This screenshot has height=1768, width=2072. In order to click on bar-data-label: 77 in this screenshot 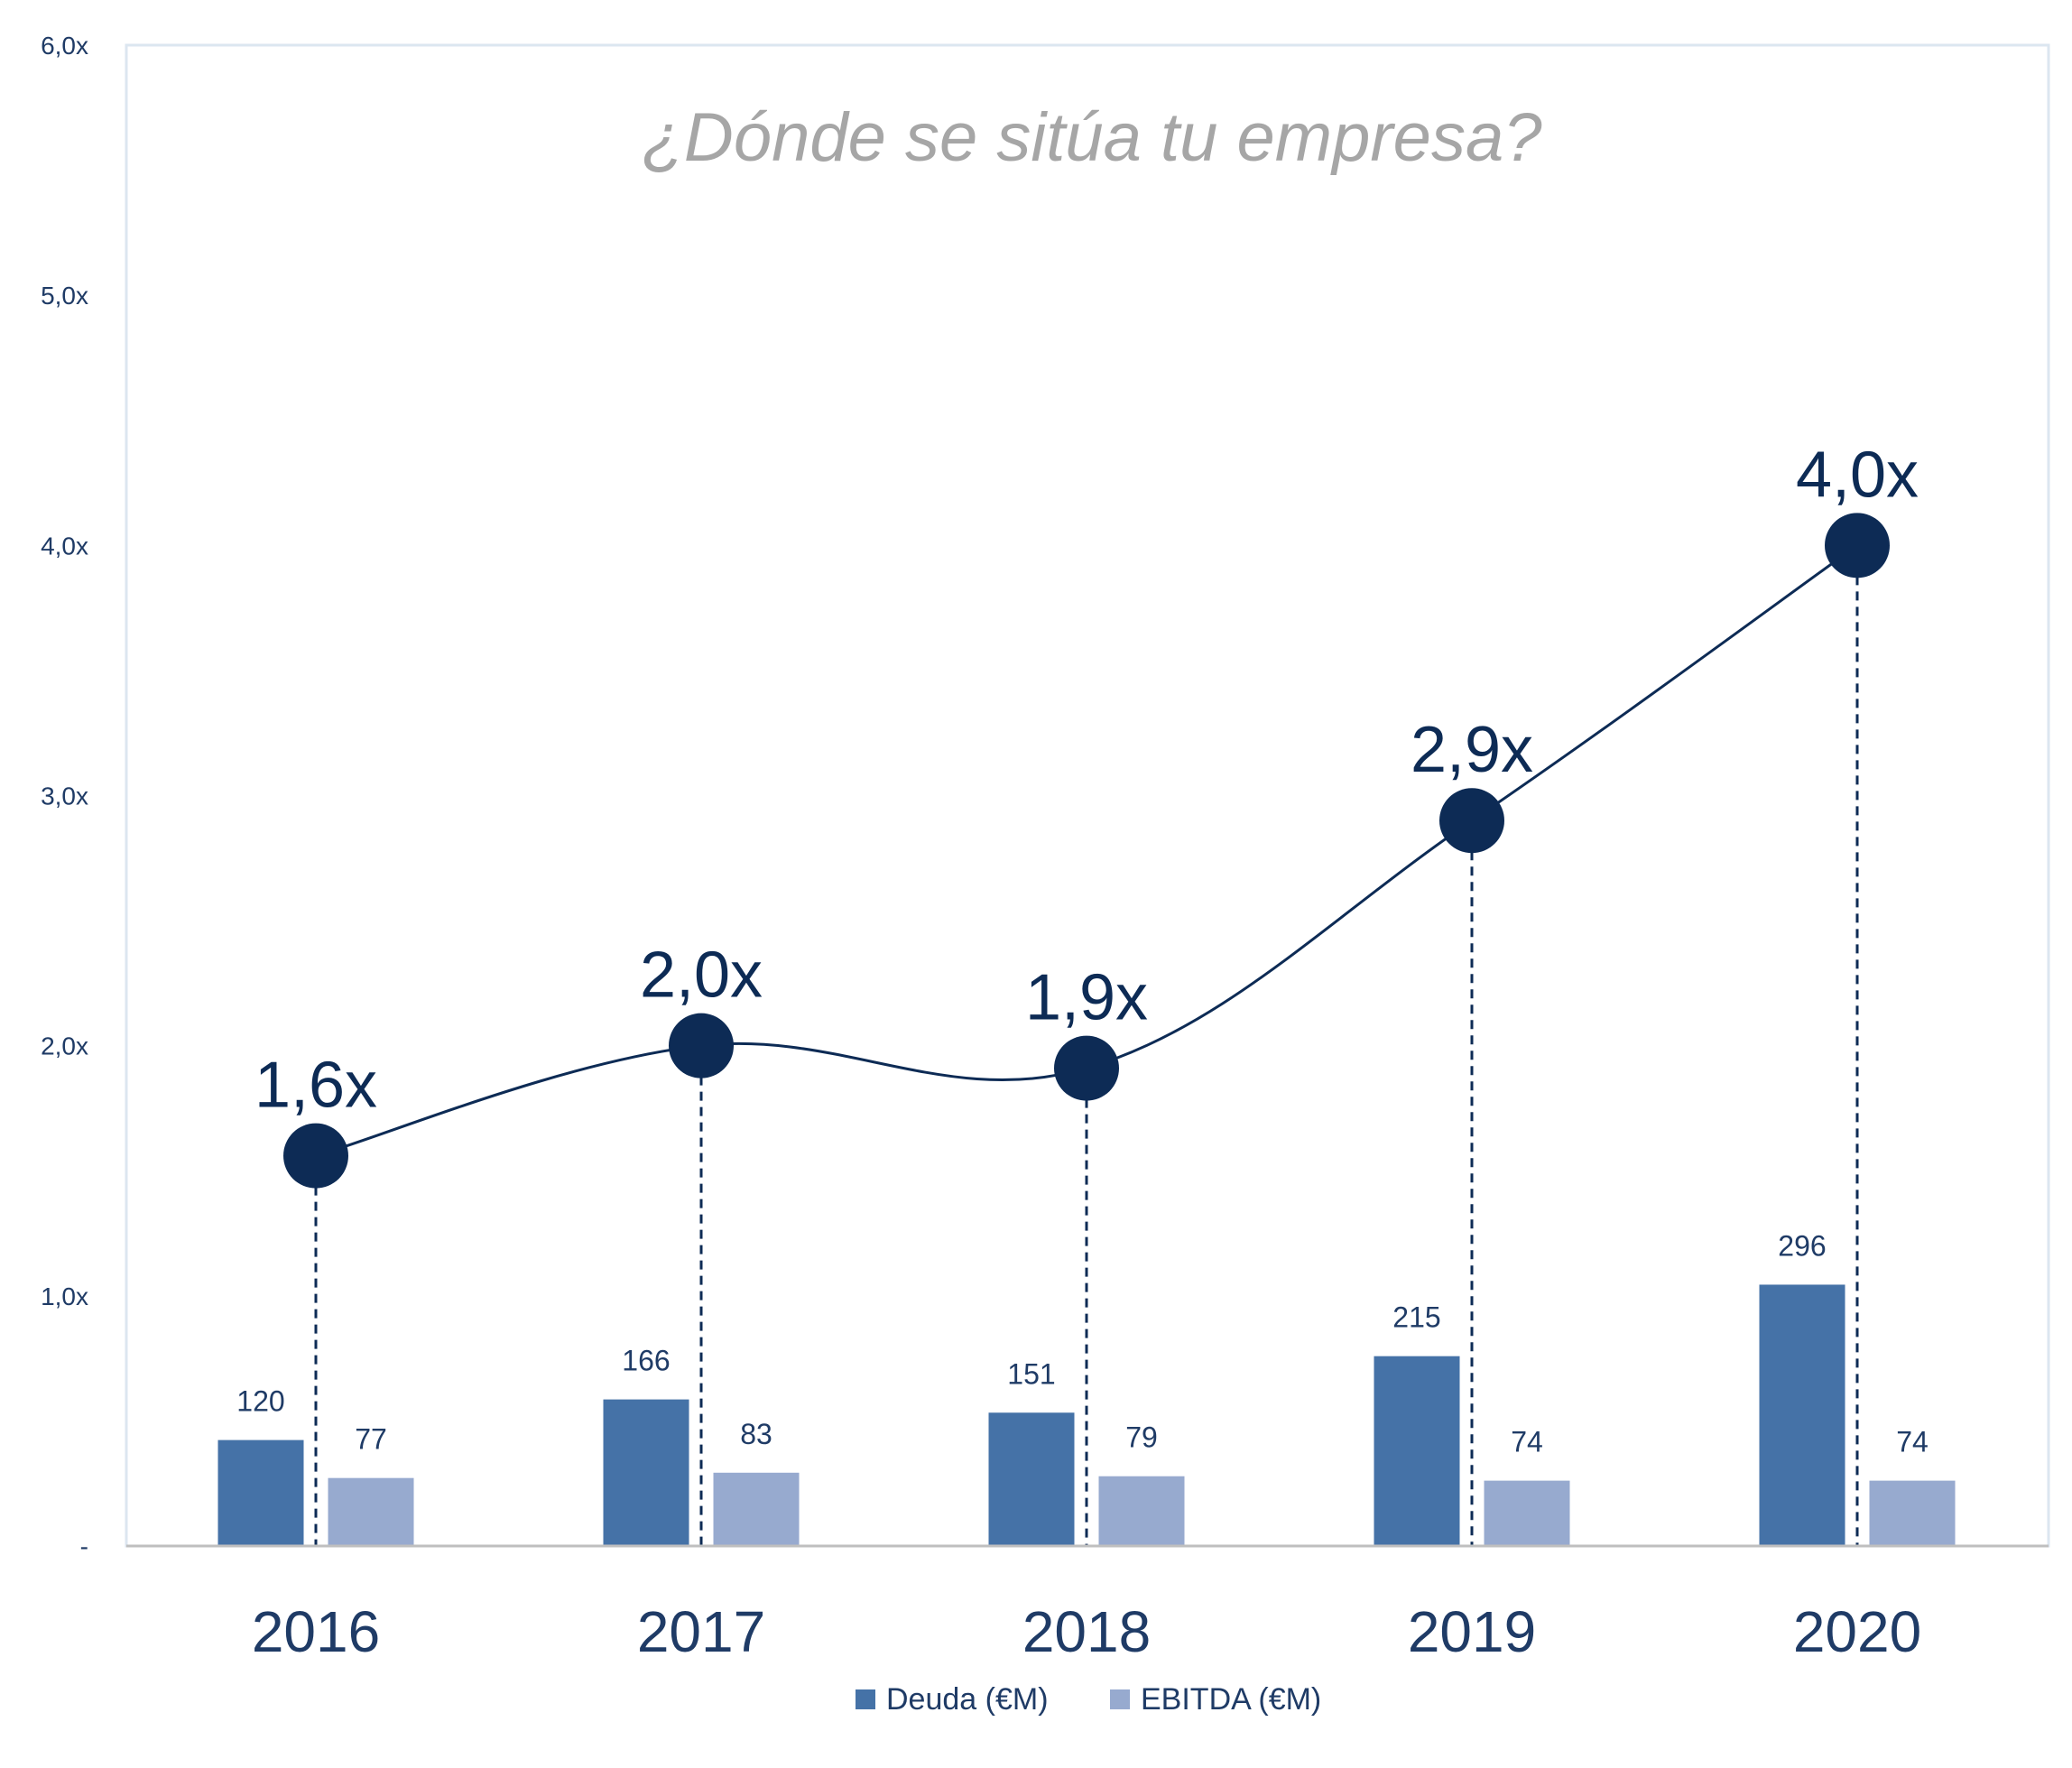, I will do `click(371, 1440)`.